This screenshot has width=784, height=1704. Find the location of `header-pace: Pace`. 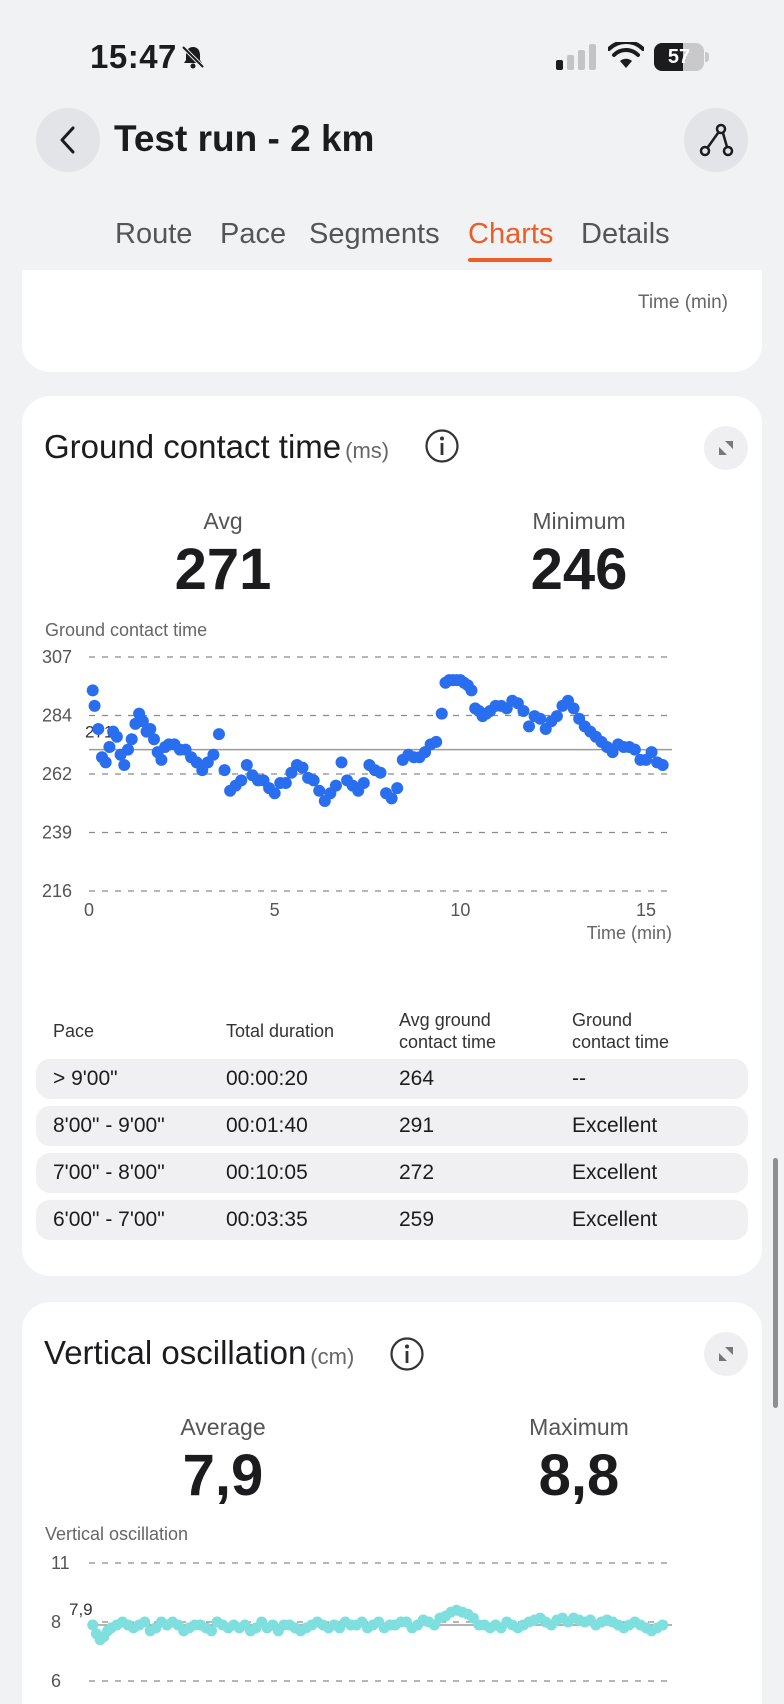

header-pace: Pace is located at coordinates (74, 1031).